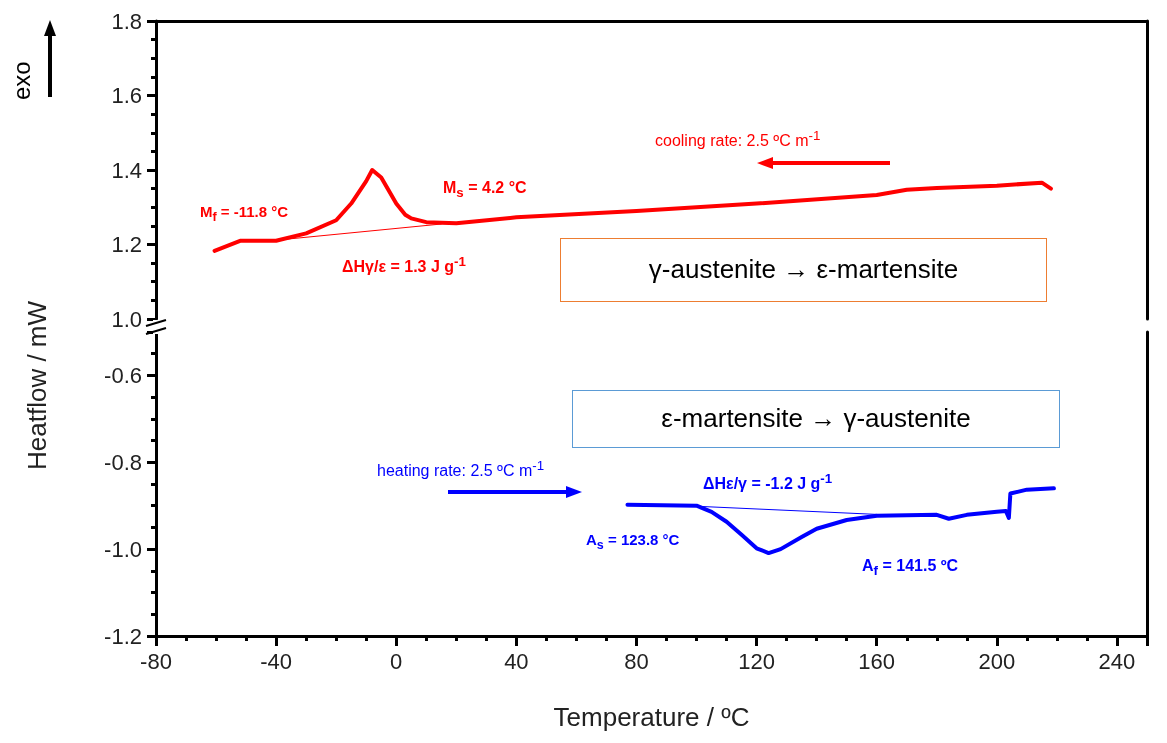  What do you see at coordinates (126, 319) in the screenshot?
I see `y-tick-label: 1.0` at bounding box center [126, 319].